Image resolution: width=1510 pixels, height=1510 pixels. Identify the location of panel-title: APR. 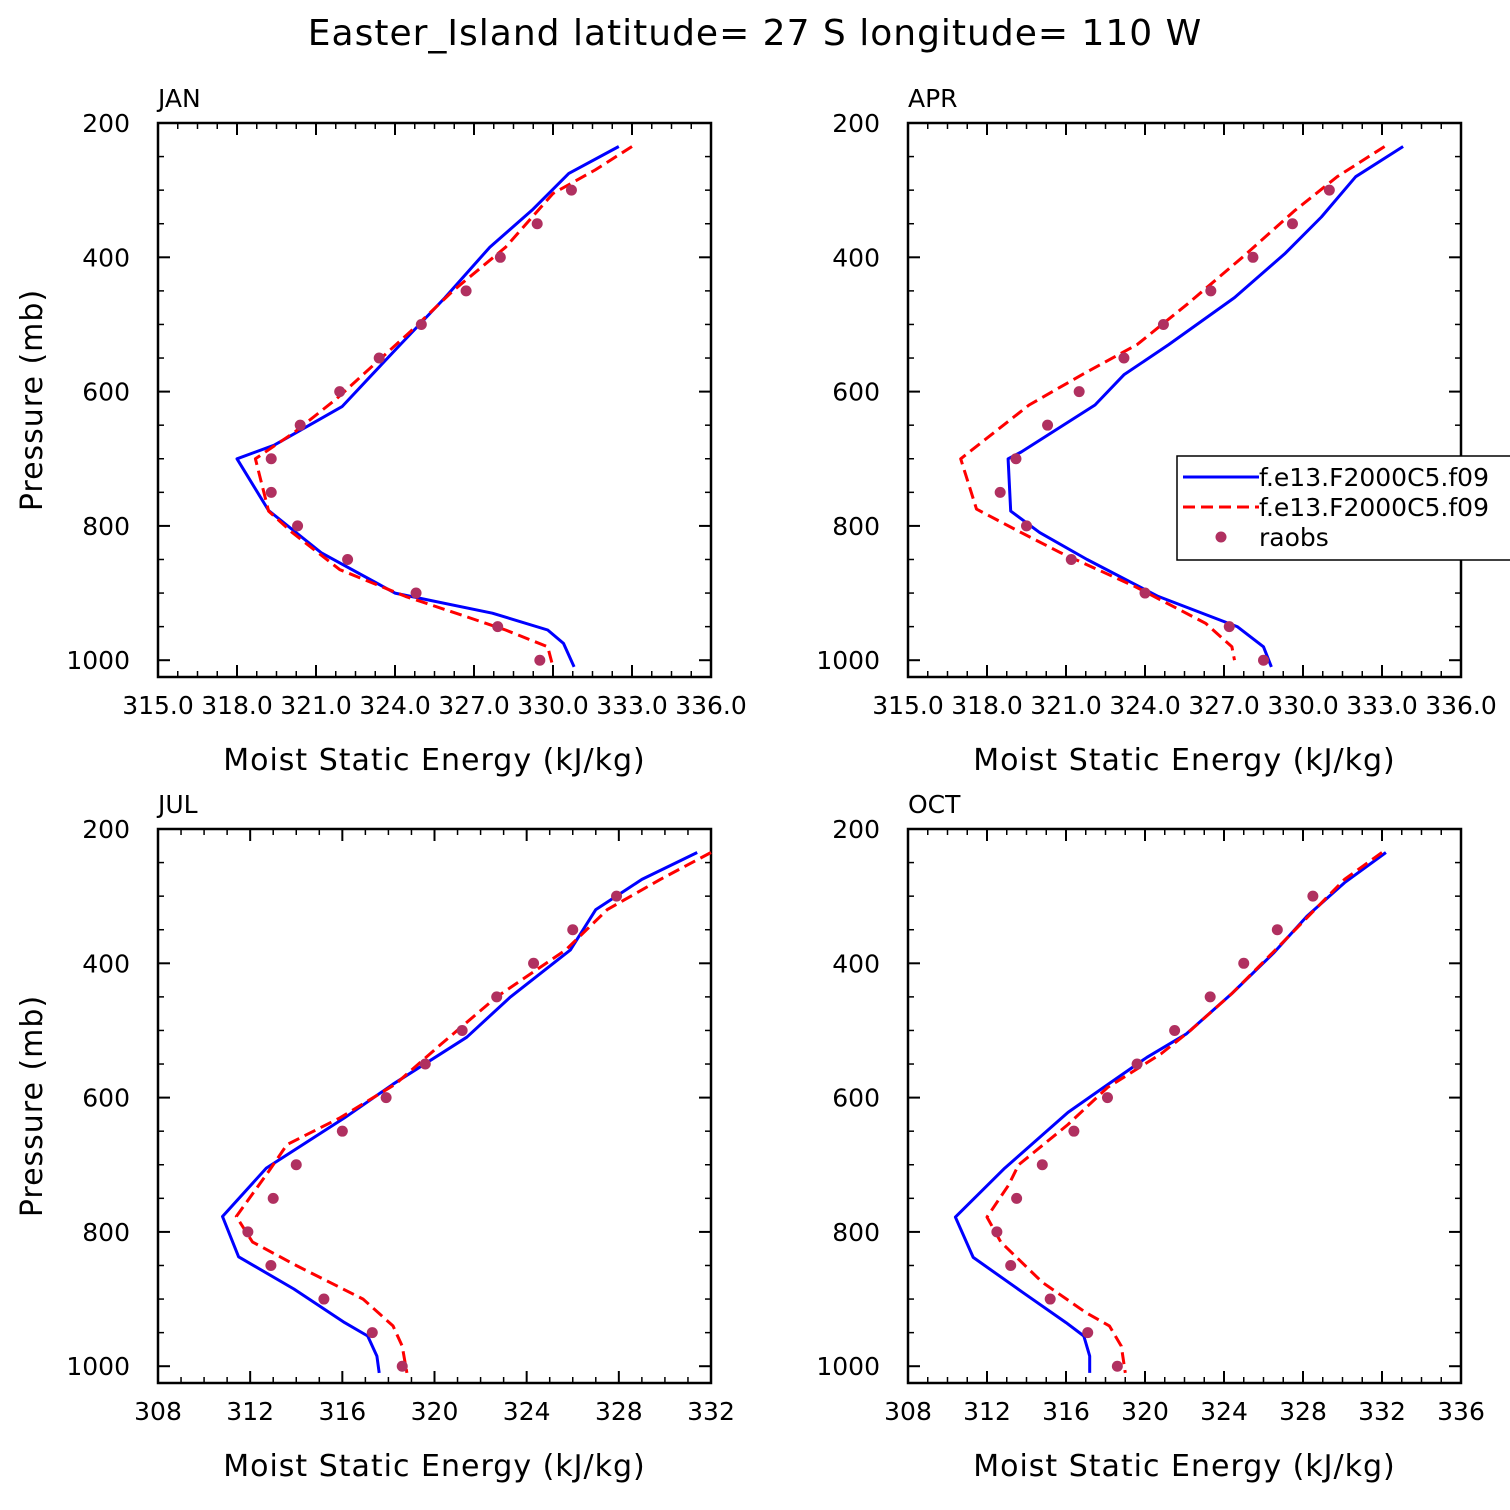
(933, 98).